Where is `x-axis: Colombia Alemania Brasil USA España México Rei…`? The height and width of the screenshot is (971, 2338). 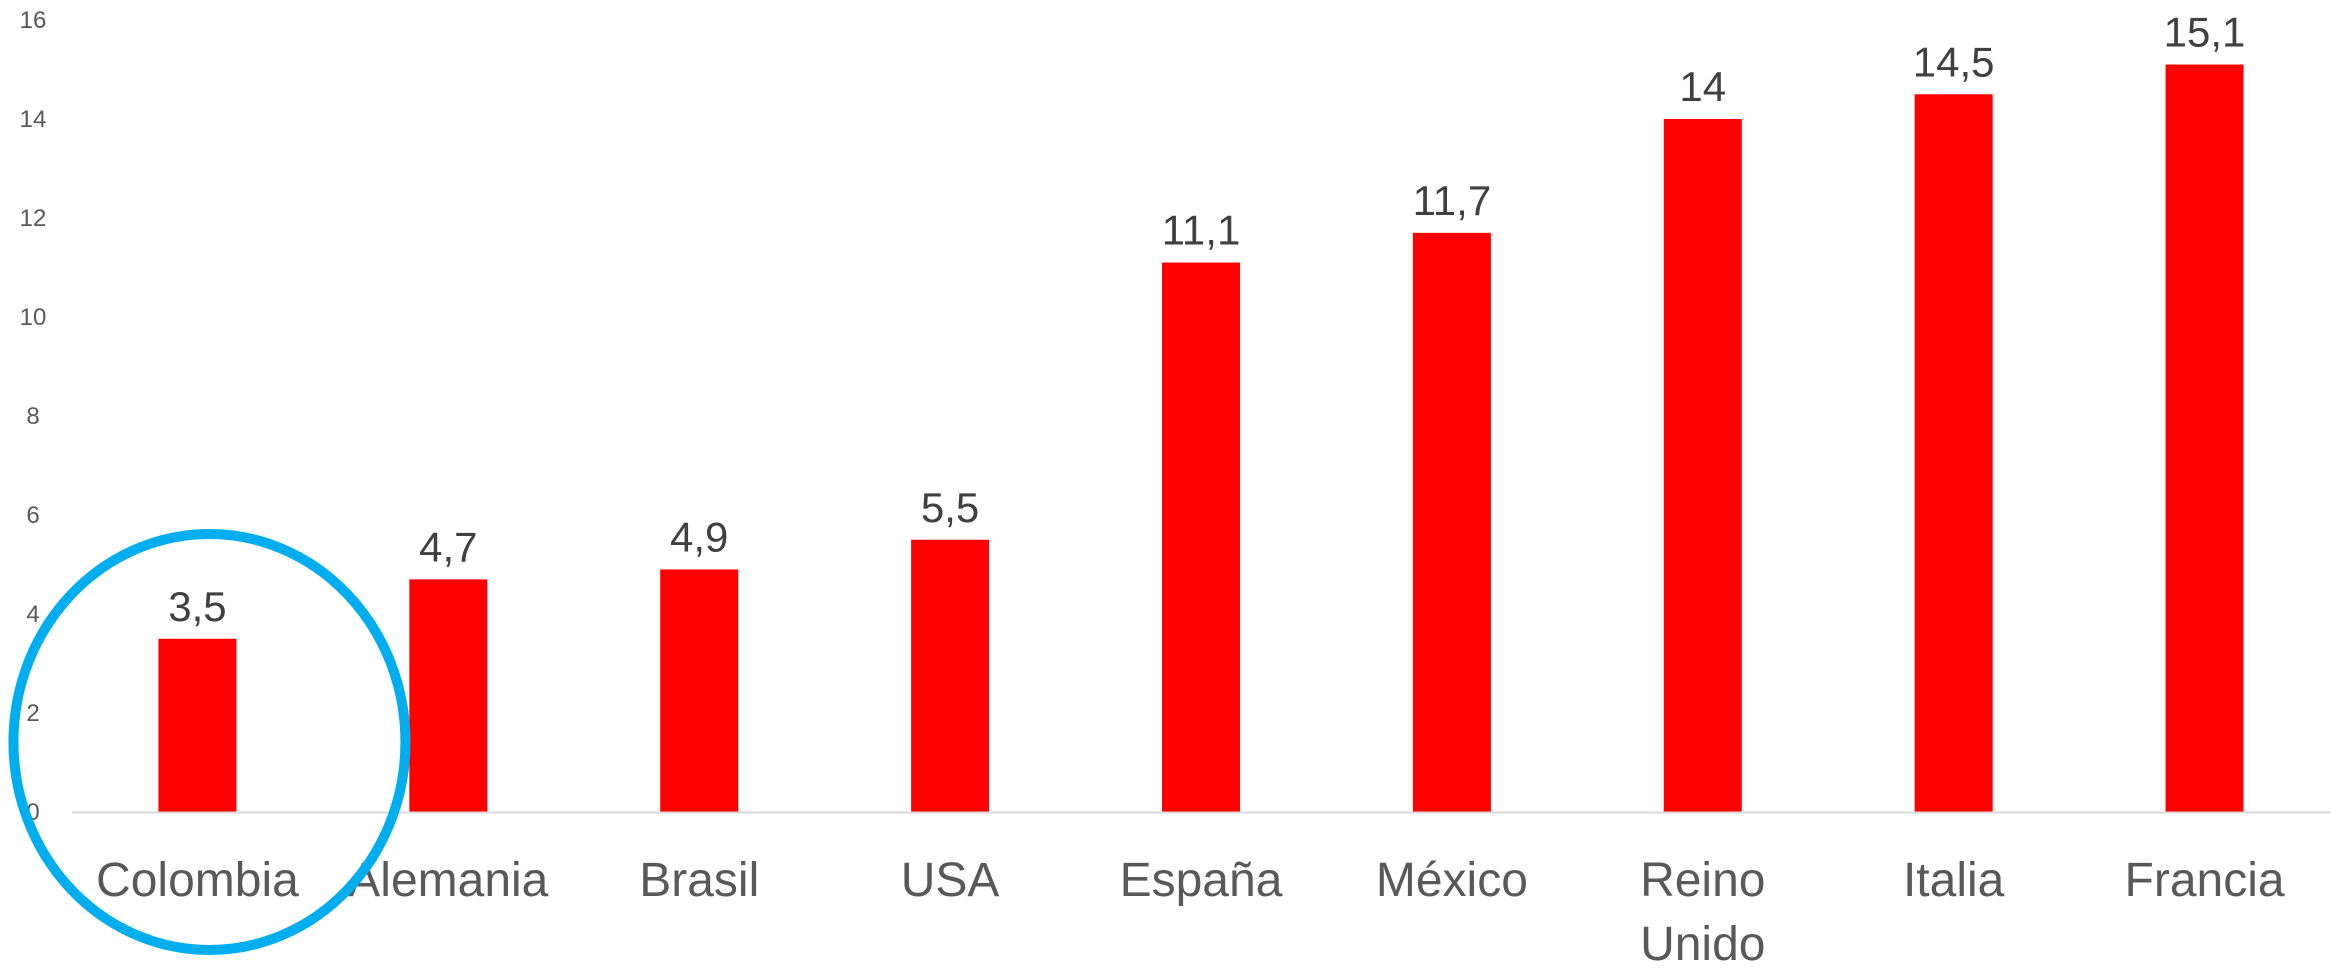
x-axis: Colombia Alemania Brasil USA España México Rei… is located at coordinates (1190, 912).